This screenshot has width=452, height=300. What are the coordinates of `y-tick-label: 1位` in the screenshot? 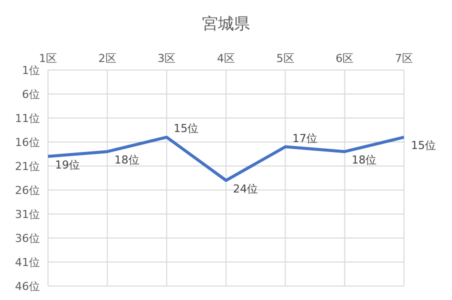 It's located at (31, 70).